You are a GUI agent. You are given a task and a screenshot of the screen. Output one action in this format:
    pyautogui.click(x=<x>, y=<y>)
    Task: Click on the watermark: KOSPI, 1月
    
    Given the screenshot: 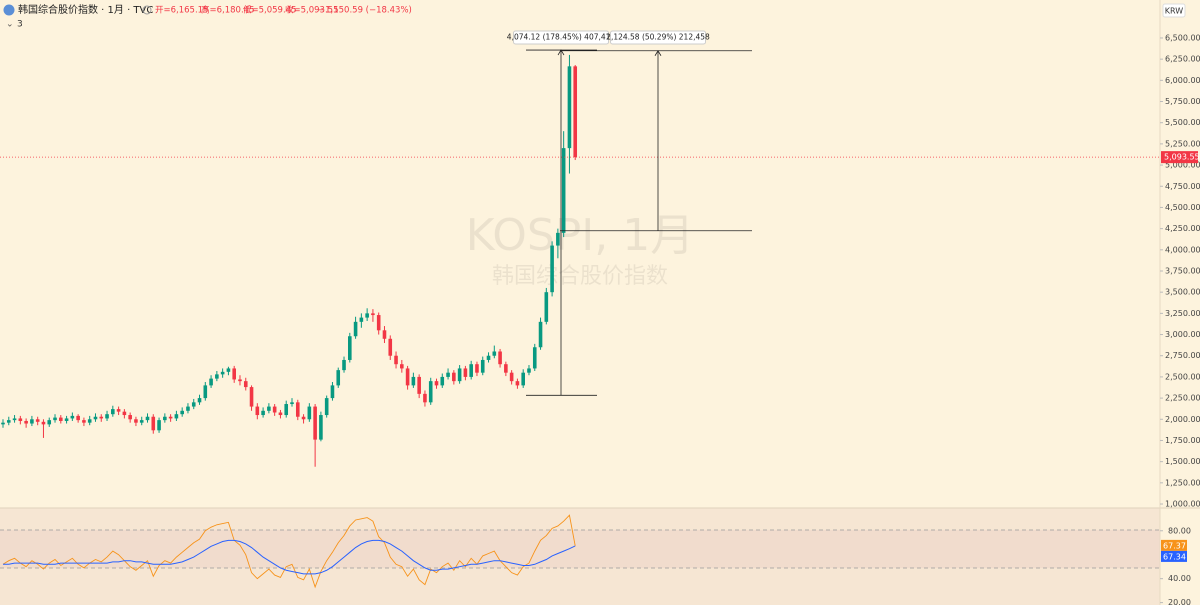 What is the action you would take?
    pyautogui.click(x=580, y=235)
    